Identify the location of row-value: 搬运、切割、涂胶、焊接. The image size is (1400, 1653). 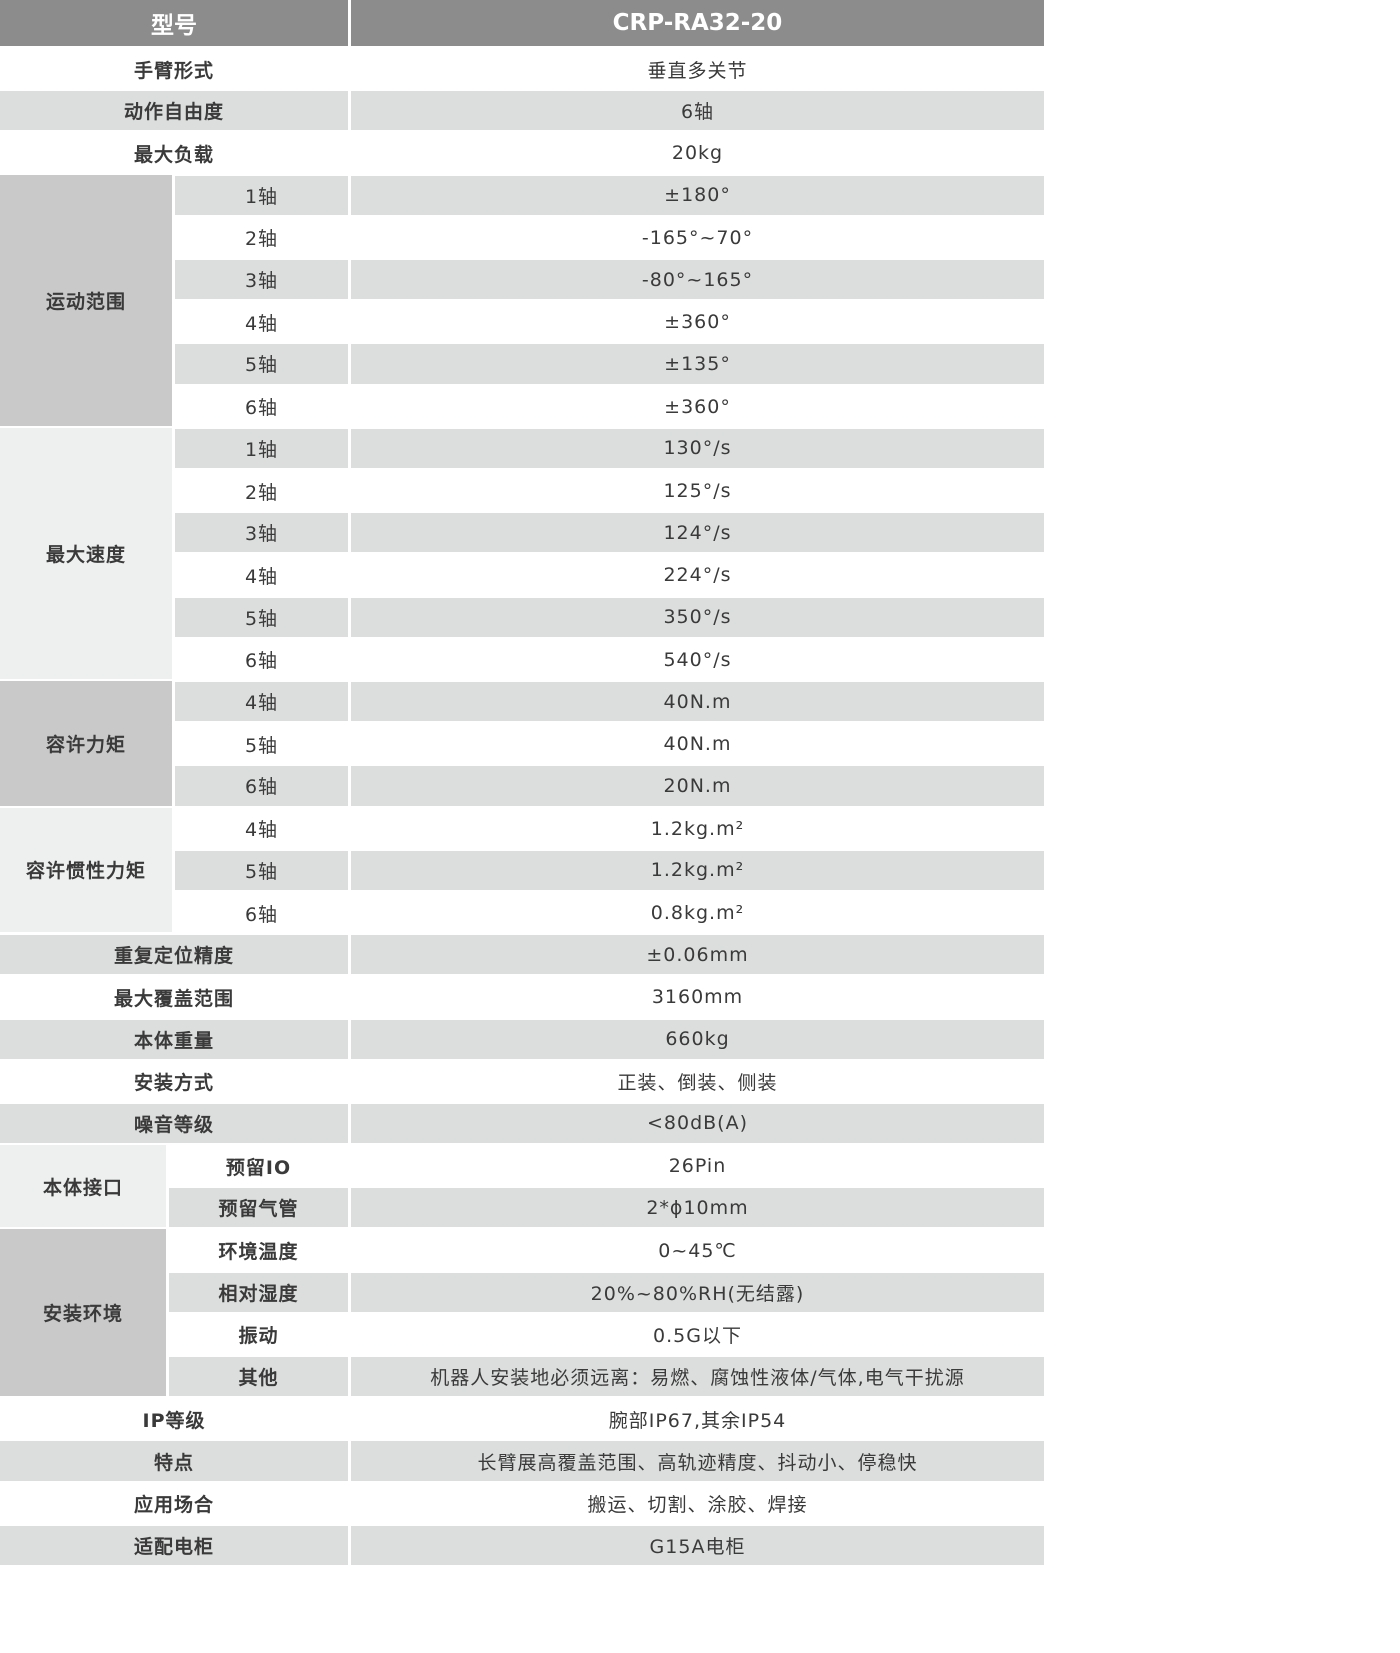
(697, 1505).